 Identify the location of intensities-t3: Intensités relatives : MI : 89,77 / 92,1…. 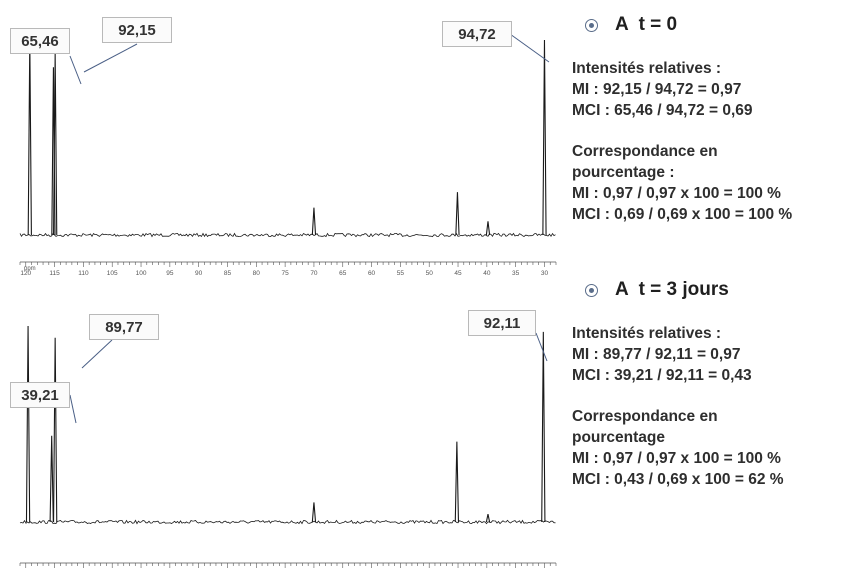
(719, 354).